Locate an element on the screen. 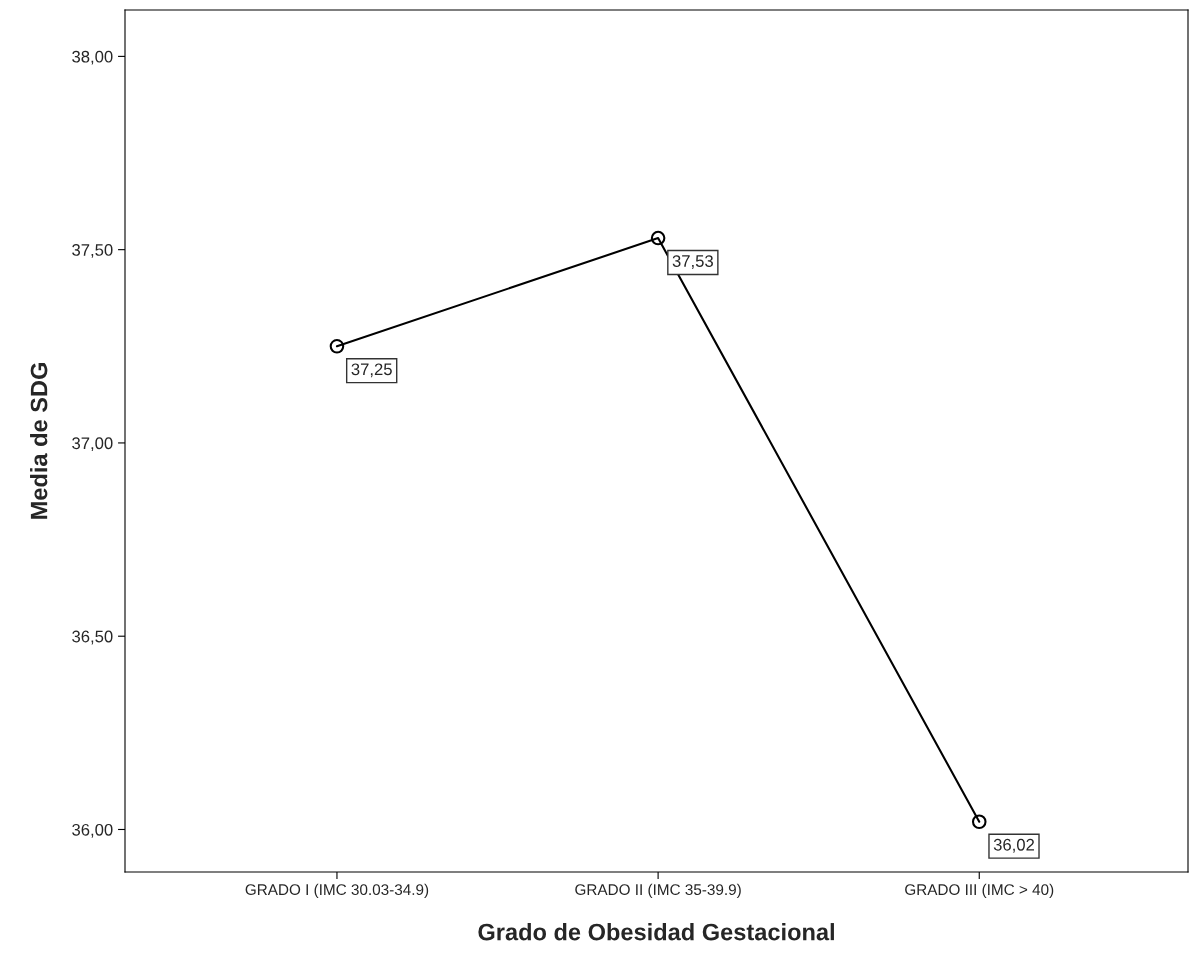 The width and height of the screenshot is (1196, 962). x-tick-label: GRADO III (IMC > 40) is located at coordinates (979, 891).